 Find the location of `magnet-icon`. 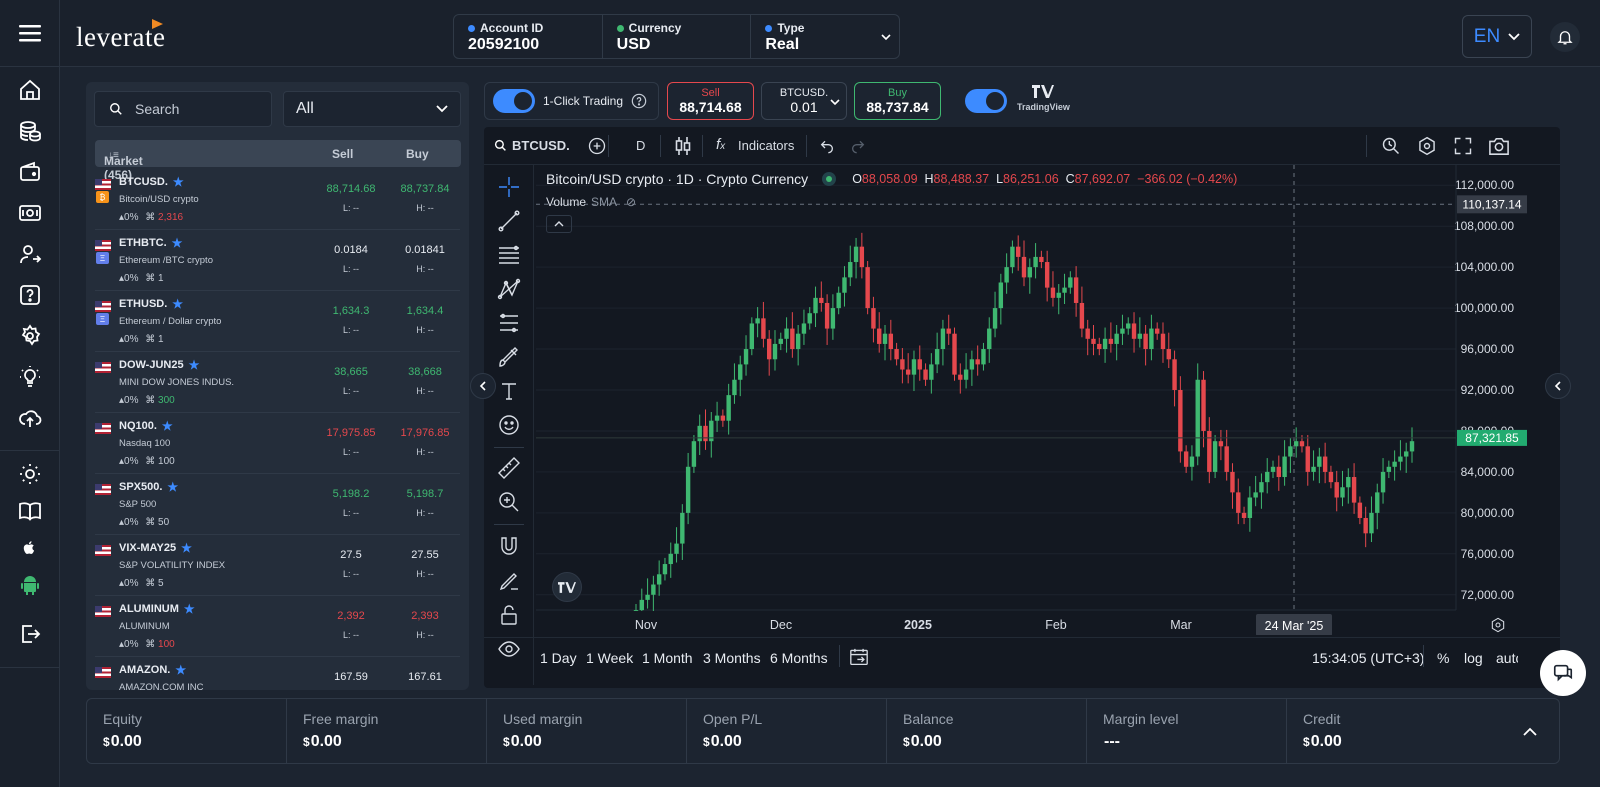

magnet-icon is located at coordinates (509, 547).